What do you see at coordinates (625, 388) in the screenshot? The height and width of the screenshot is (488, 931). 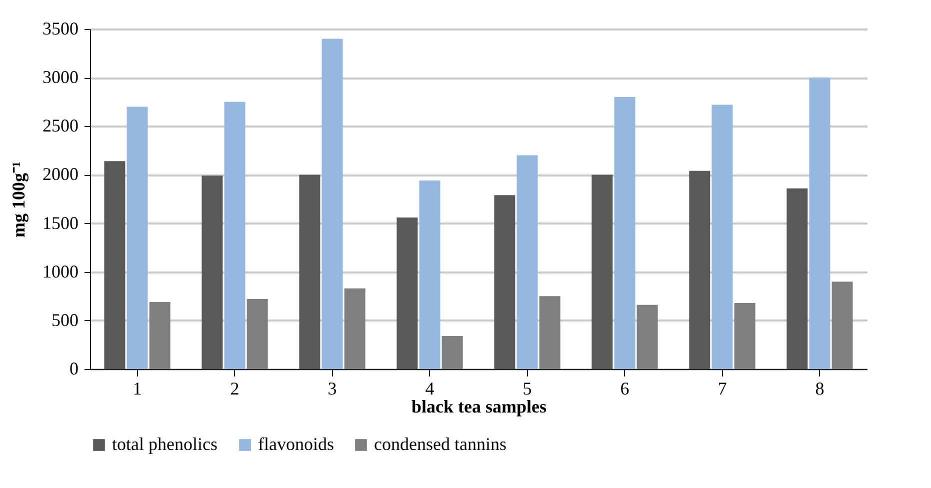 I see `x-tick-label: 6` at bounding box center [625, 388].